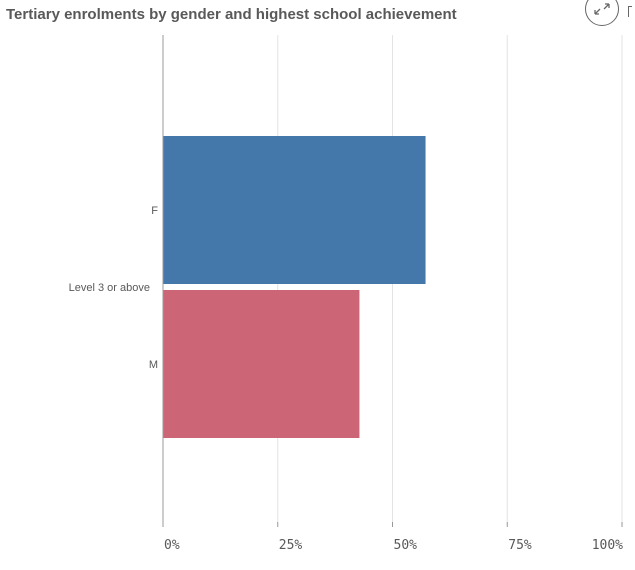 The image size is (635, 570). I want to click on expand-icon, so click(602, 9).